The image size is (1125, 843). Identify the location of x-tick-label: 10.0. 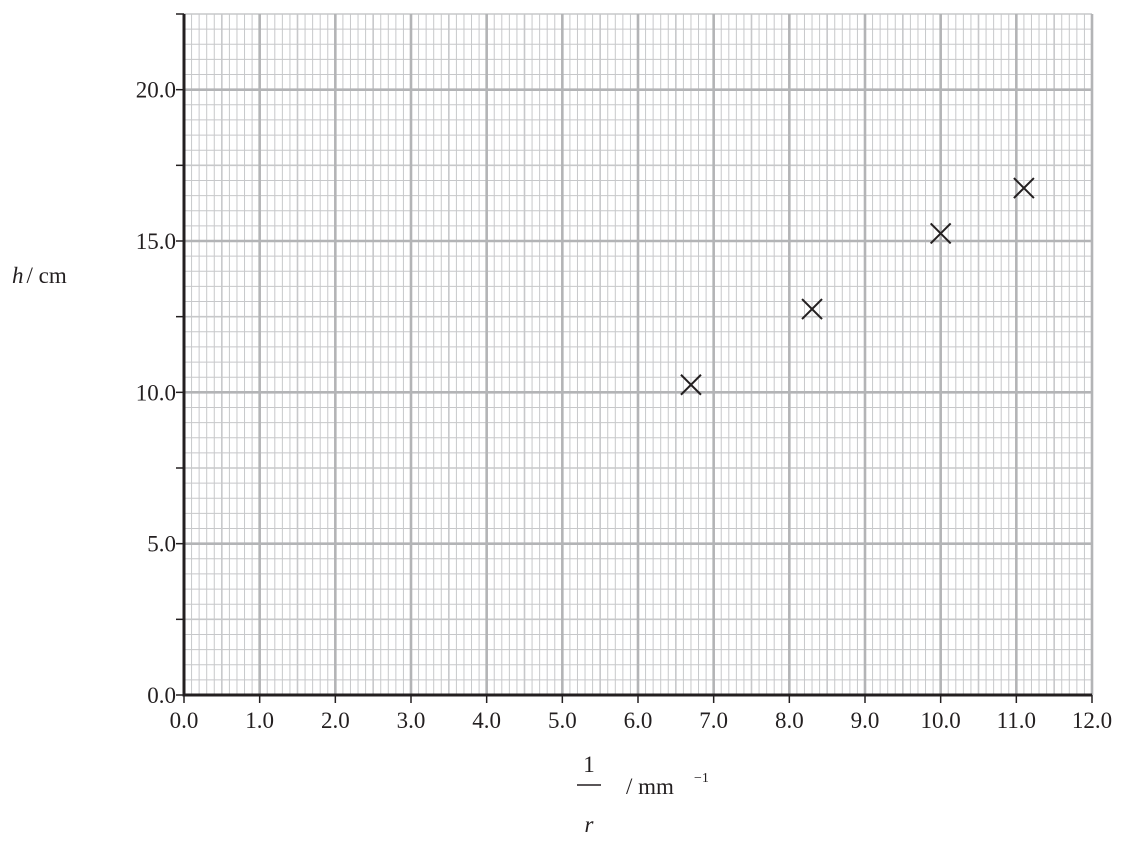
(941, 720).